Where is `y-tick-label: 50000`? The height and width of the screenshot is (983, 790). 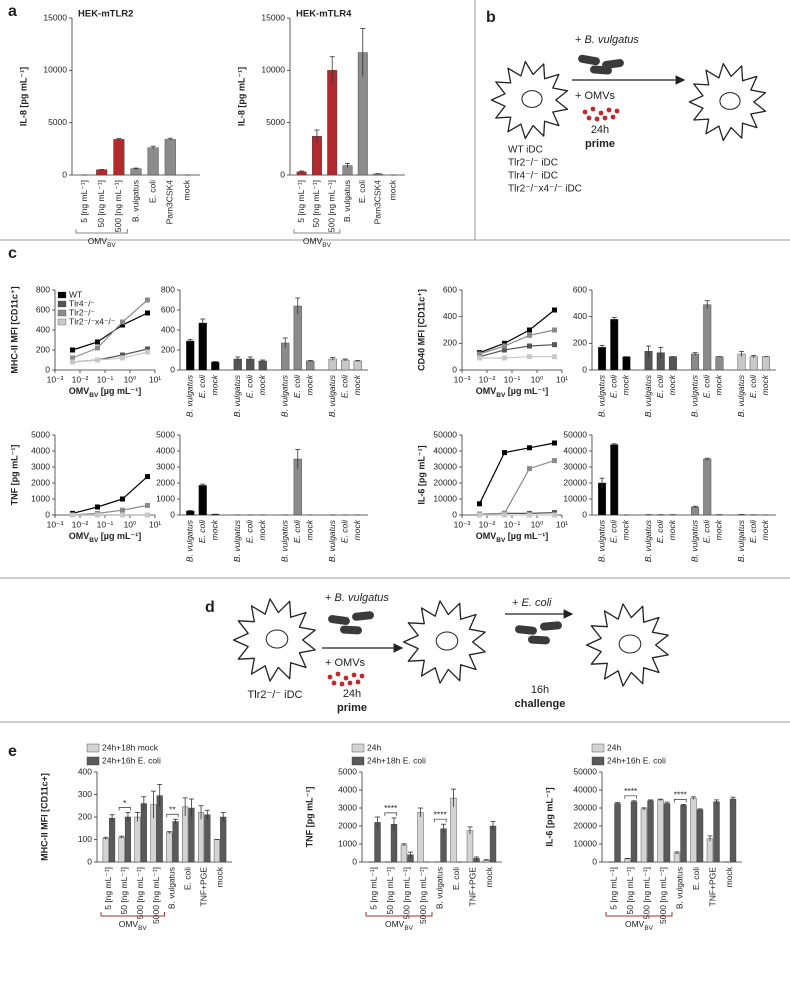
y-tick-label: 50000 is located at coordinates (575, 434).